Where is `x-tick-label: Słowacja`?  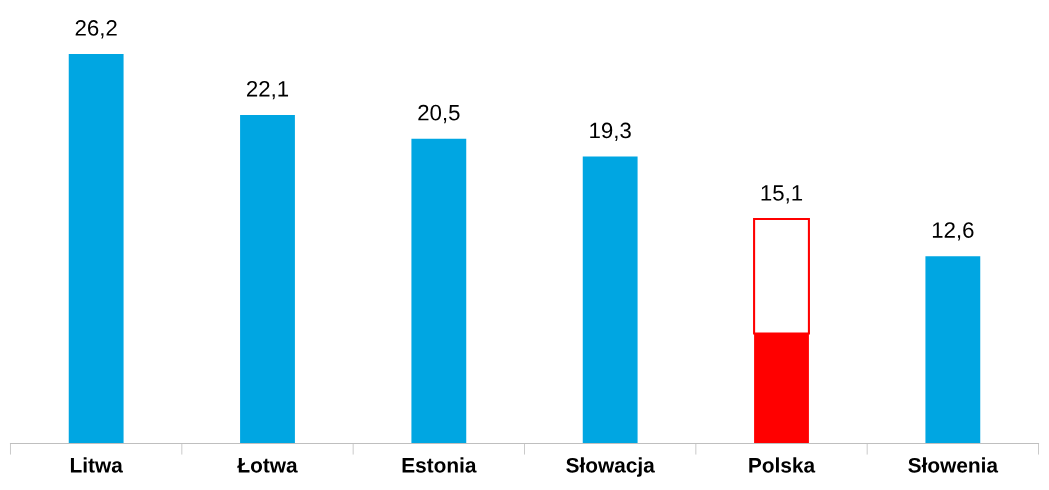 x-tick-label: Słowacja is located at coordinates (610, 467).